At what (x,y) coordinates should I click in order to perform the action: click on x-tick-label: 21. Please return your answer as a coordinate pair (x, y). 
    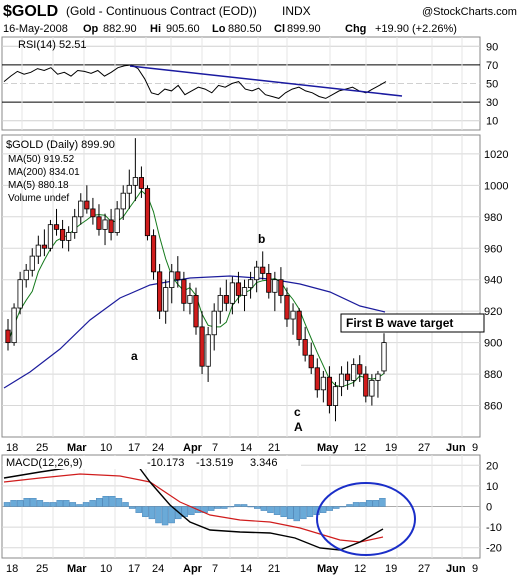
    Looking at the image, I should click on (274, 569).